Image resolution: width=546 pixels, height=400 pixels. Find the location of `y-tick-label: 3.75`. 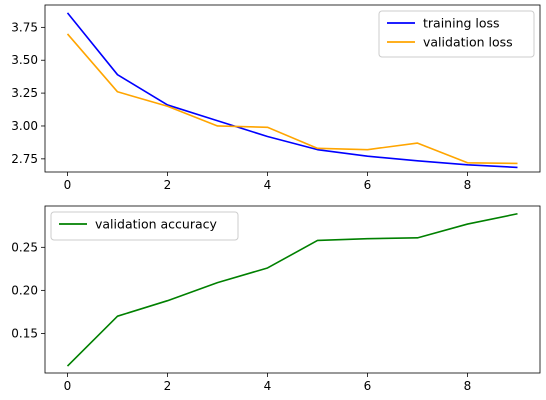

y-tick-label: 3.75 is located at coordinates (24, 27).